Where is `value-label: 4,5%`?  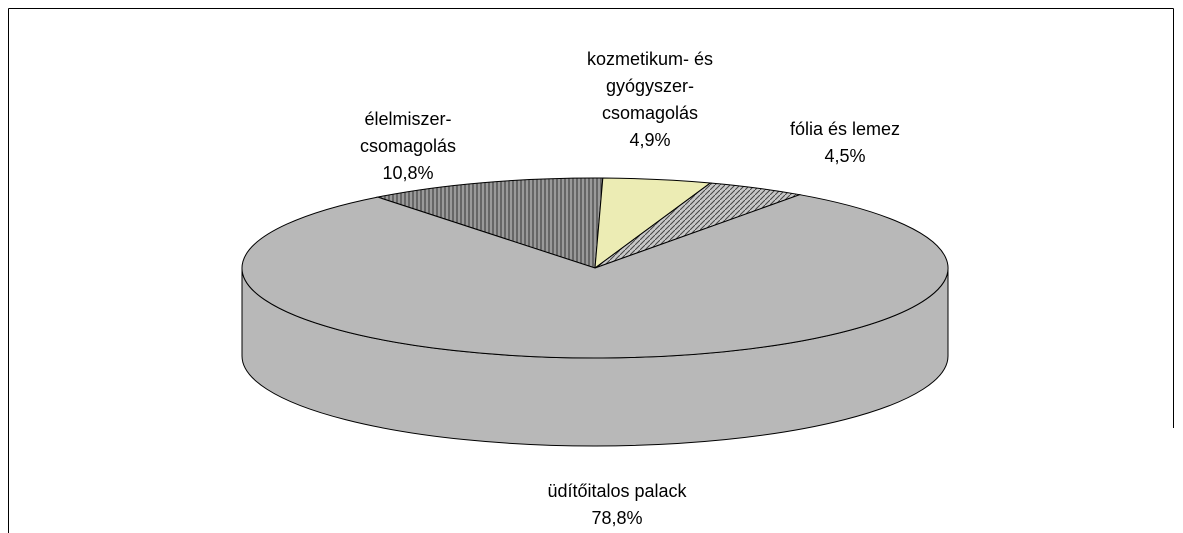
value-label: 4,5% is located at coordinates (845, 156).